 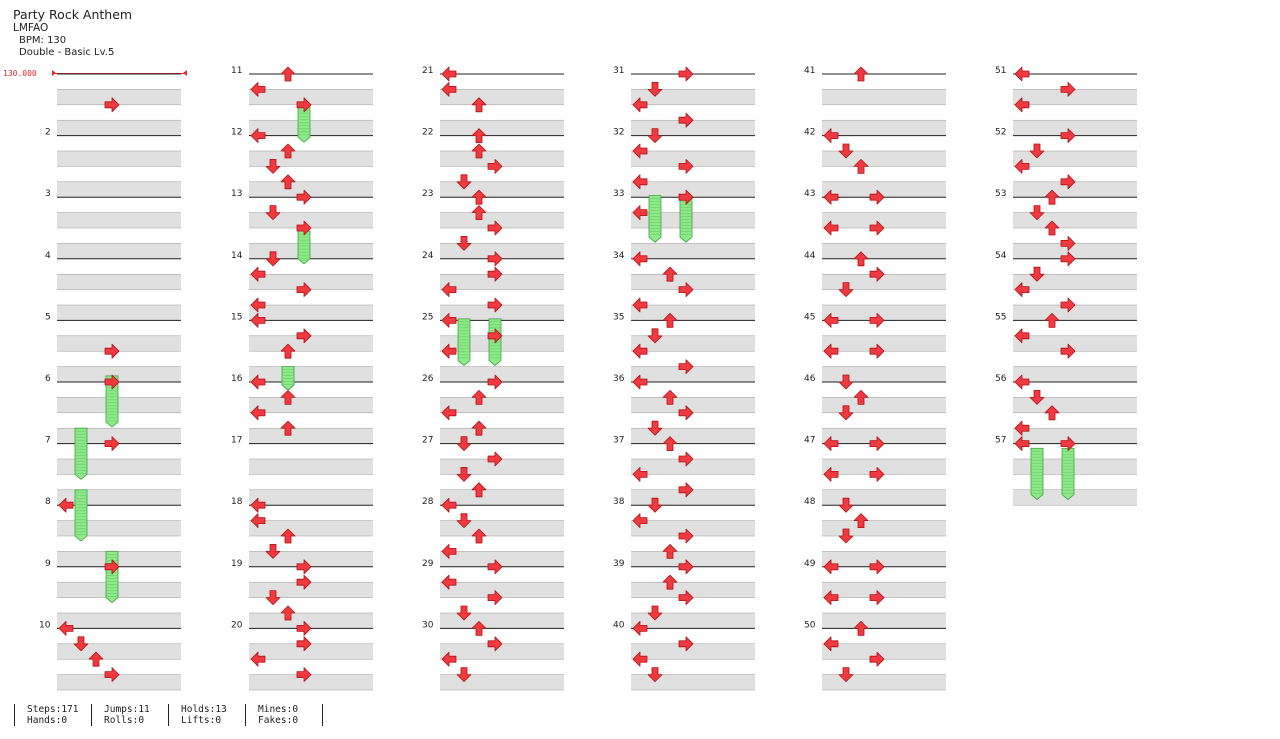 I want to click on measure: 26, so click(x=493, y=409).